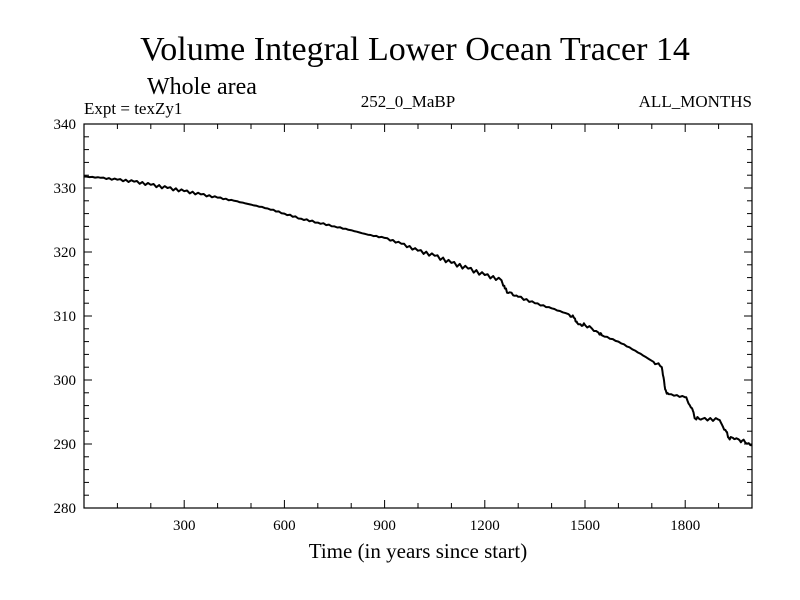 The width and height of the screenshot is (800, 600). What do you see at coordinates (418, 551) in the screenshot?
I see `x-axis-label: Time (in years since start)` at bounding box center [418, 551].